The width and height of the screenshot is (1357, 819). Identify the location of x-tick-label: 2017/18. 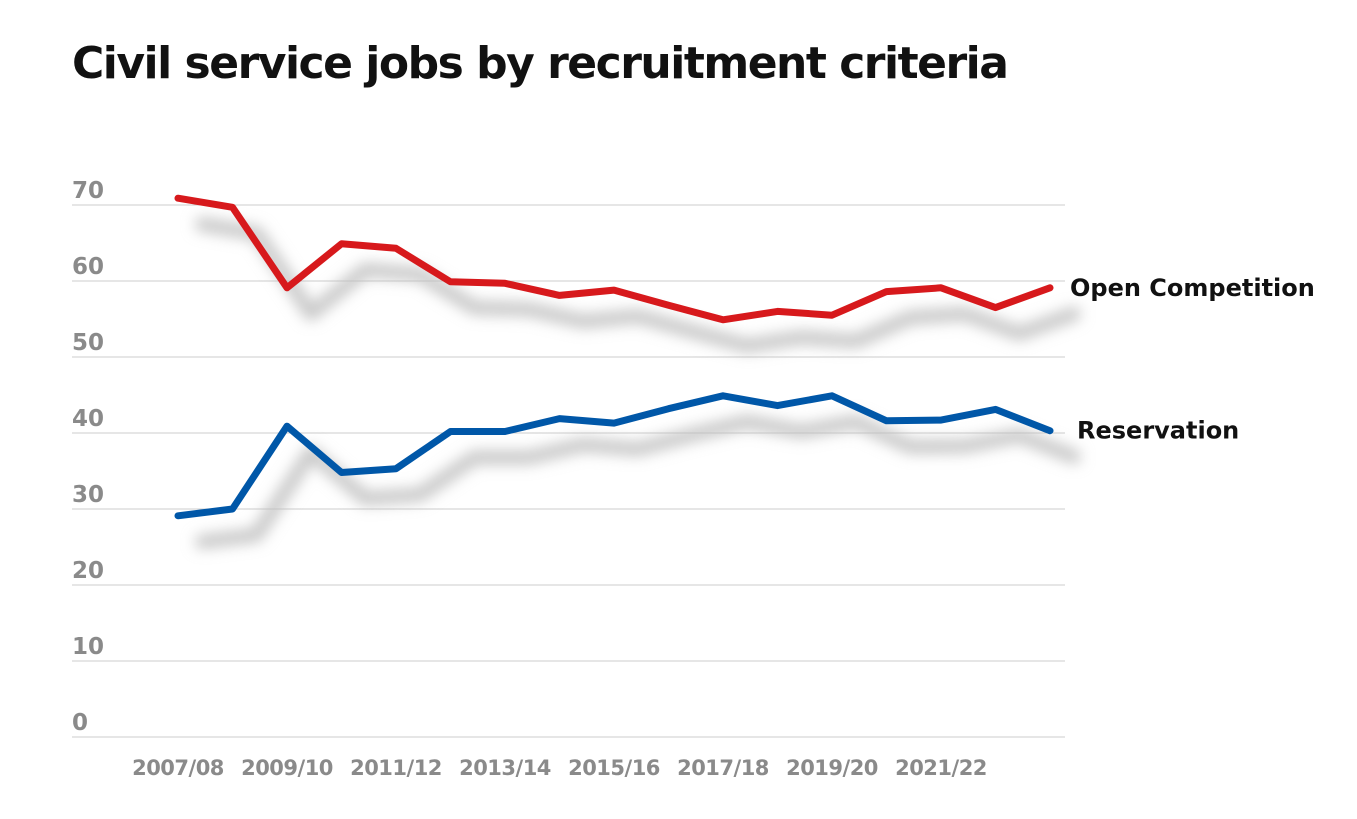
(723, 768).